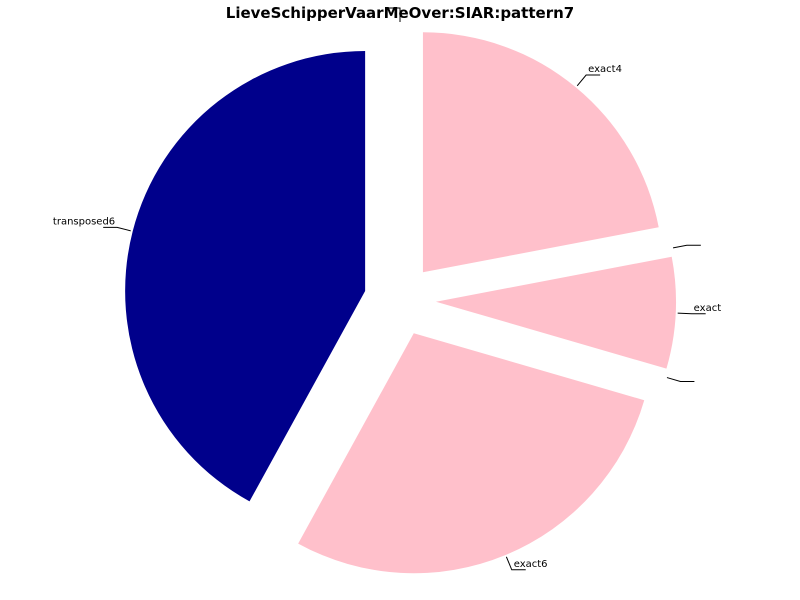  Describe the element at coordinates (540, 152) in the screenshot. I see `pie-slice-exact4` at that location.